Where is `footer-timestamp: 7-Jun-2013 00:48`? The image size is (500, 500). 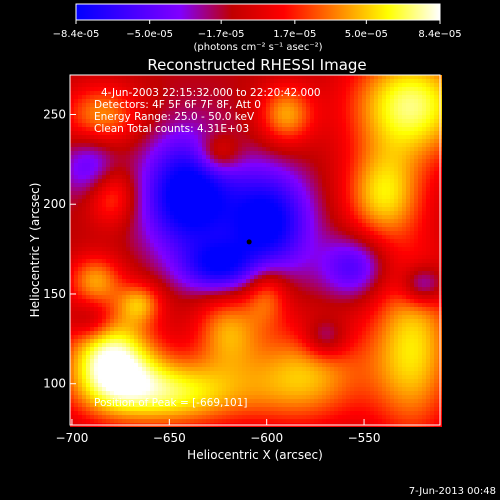
footer-timestamp: 7-Jun-2013 00:48 is located at coordinates (452, 491).